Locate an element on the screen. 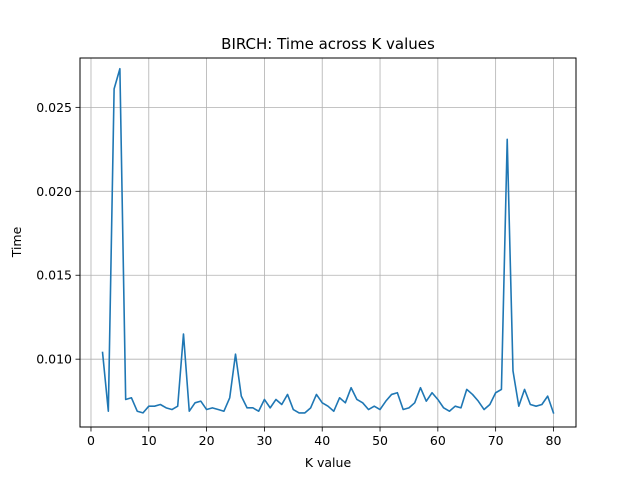 Image resolution: width=640 pixels, height=480 pixels. x-tick-label: 40 is located at coordinates (322, 440).